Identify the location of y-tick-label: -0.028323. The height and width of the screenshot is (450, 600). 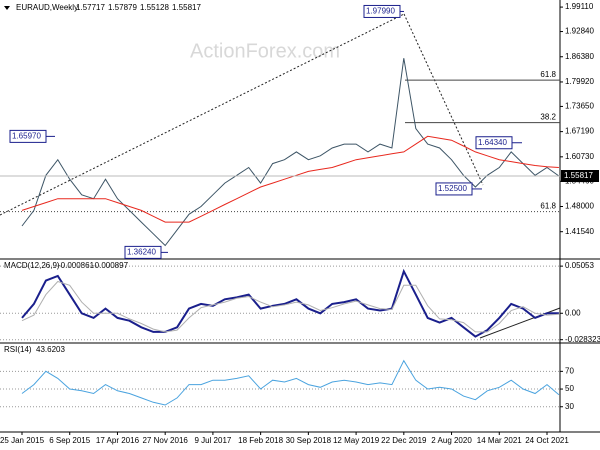
(582, 339).